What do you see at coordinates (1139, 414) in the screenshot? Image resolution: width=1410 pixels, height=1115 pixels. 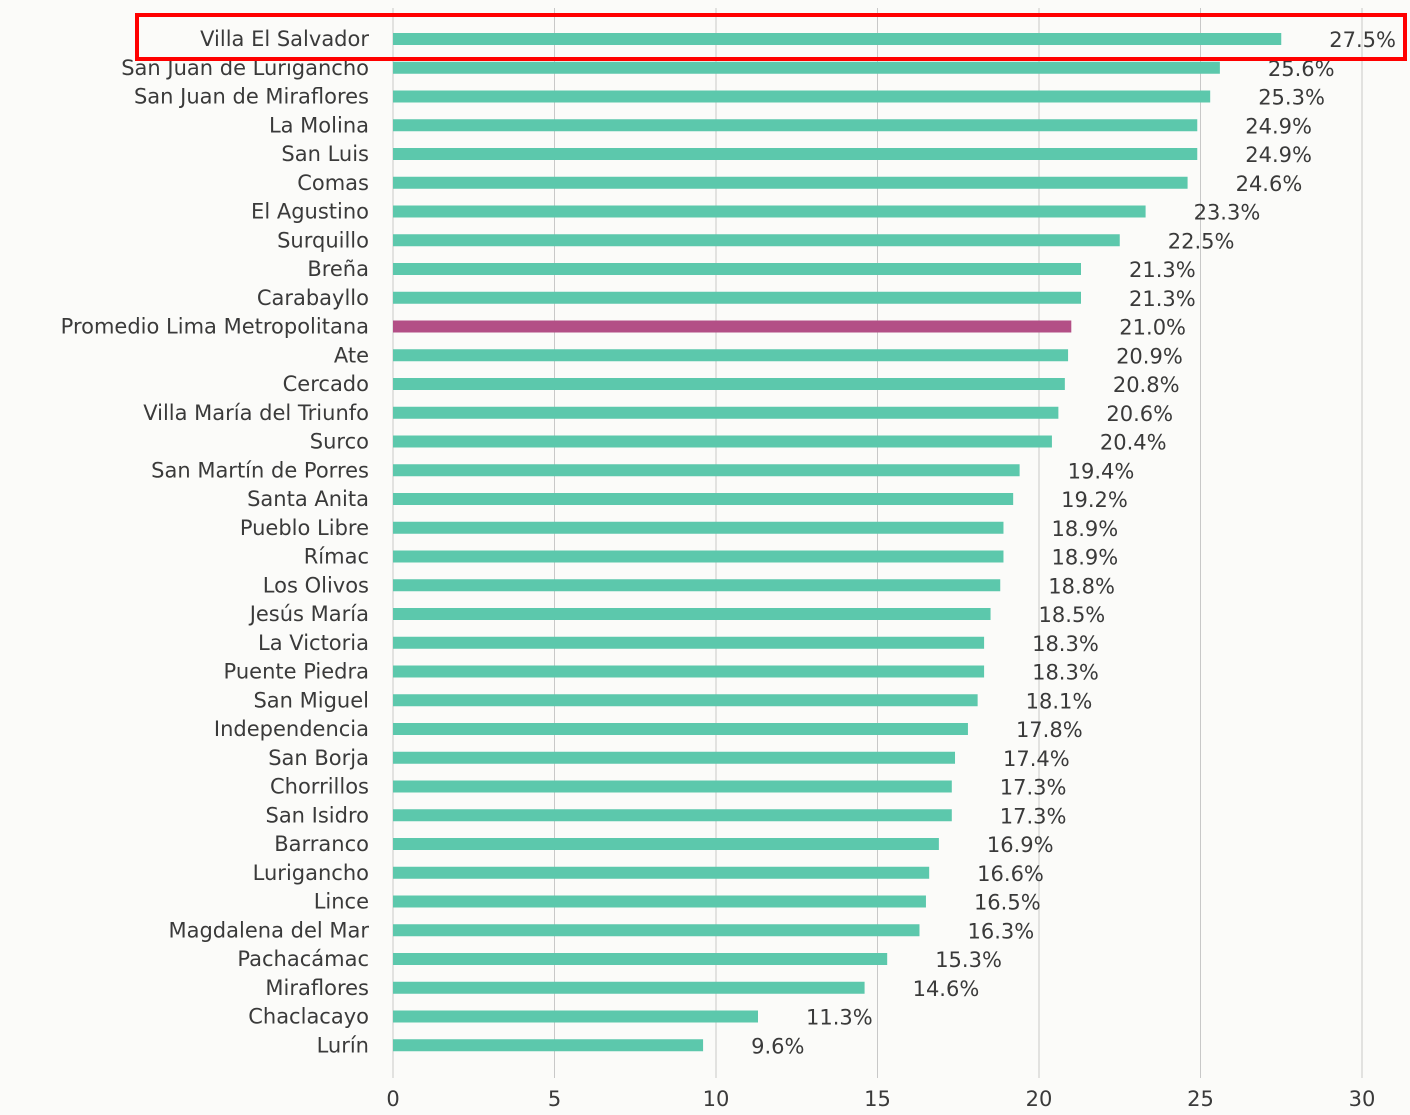 I see `data-label: 20.6%` at bounding box center [1139, 414].